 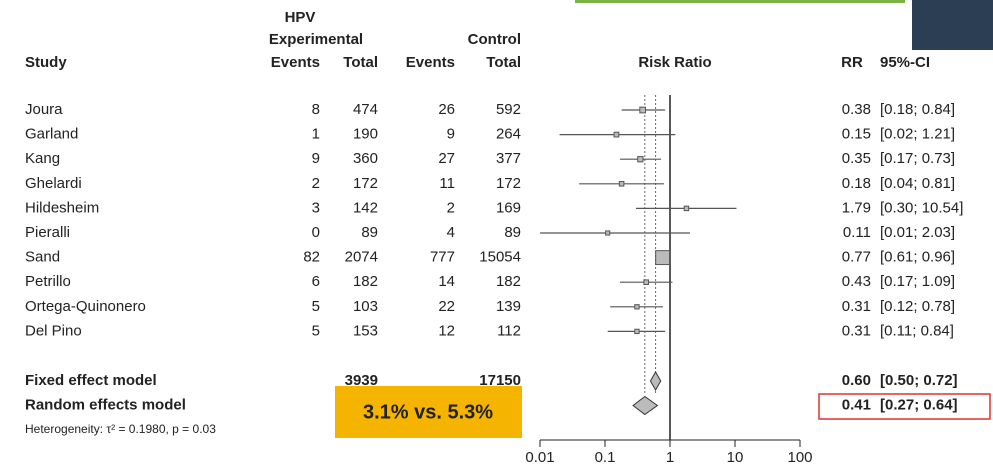 I want to click on ci-label: [0.04; 0.81], so click(x=917, y=183).